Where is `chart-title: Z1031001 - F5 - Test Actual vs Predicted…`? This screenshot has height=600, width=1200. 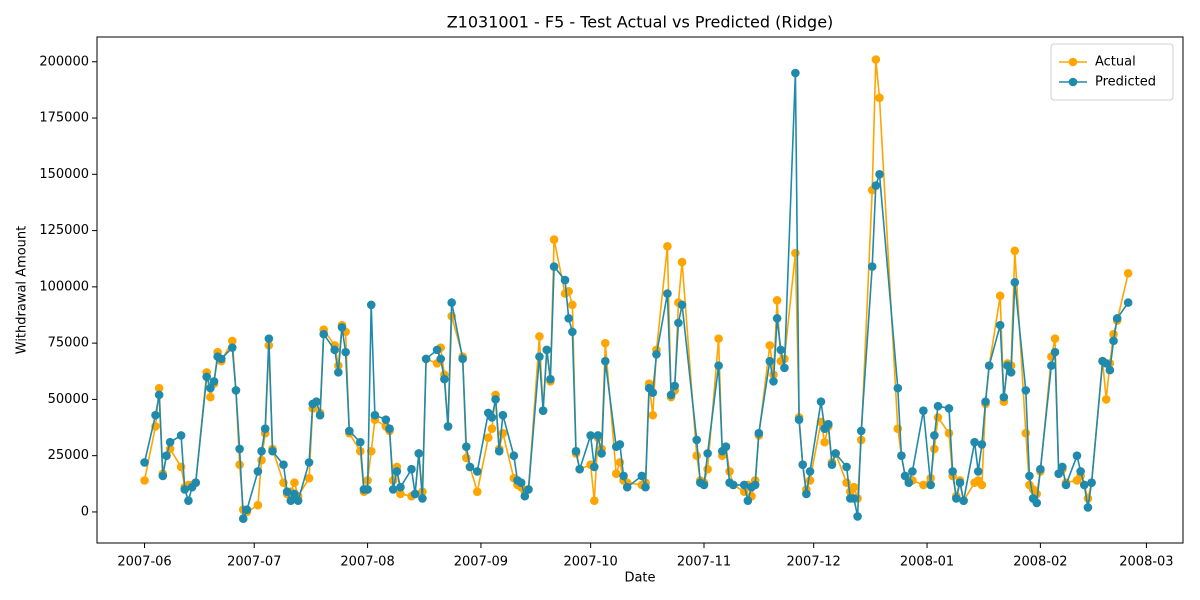
chart-title: Z1031001 - F5 - Test Actual vs Predicted… is located at coordinates (640, 22).